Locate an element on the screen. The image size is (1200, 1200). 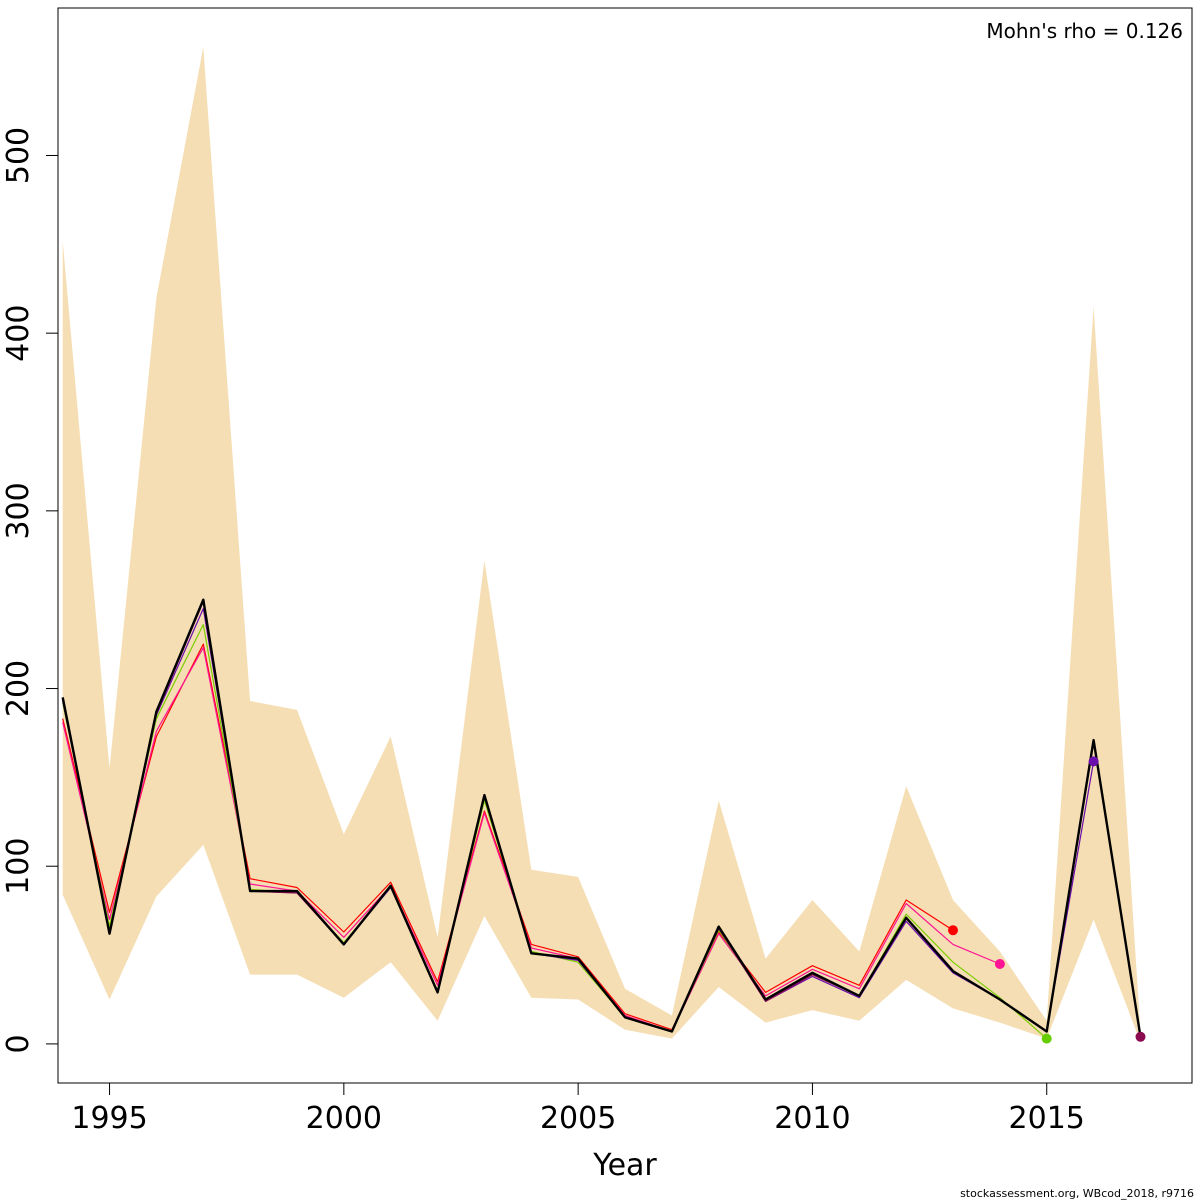
y-tick-label-400: 400 is located at coordinates (18, 333).